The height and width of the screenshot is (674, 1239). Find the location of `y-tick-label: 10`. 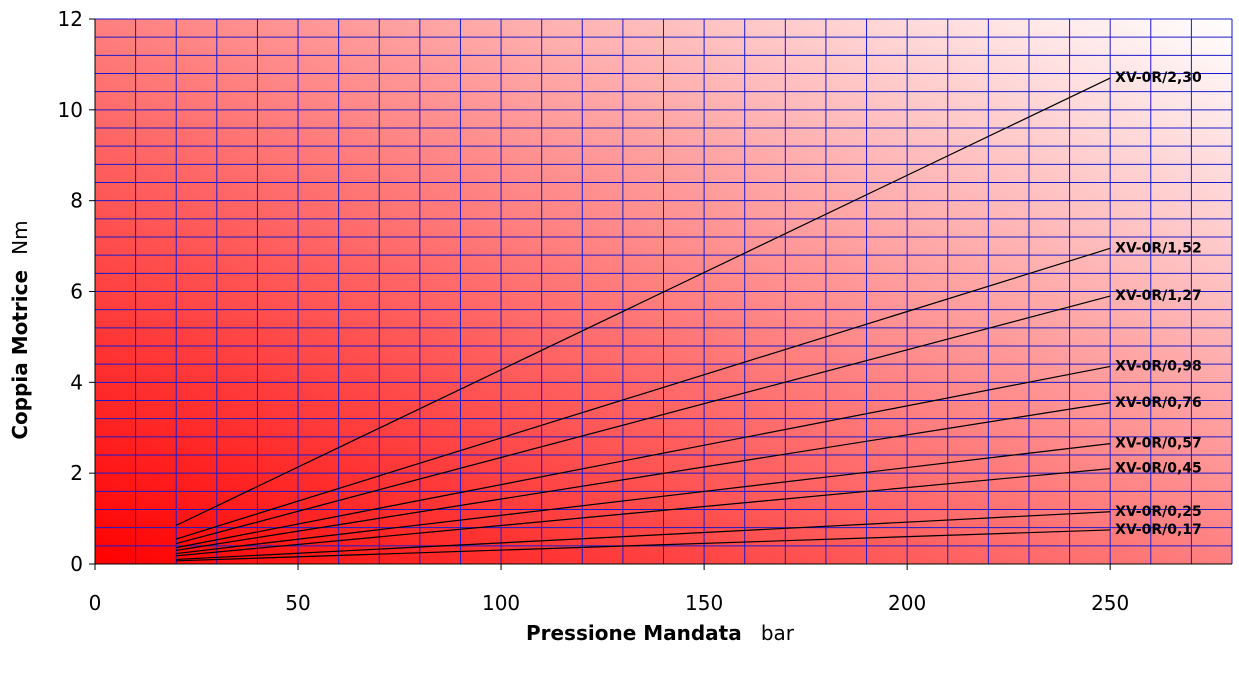

y-tick-label: 10 is located at coordinates (70, 110).